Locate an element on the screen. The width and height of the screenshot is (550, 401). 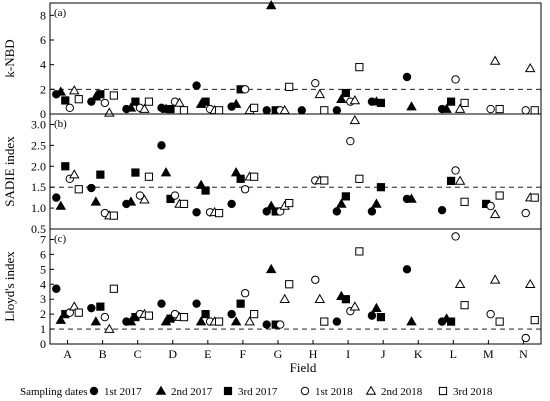
panel-tag: (a) is located at coordinates (60, 13).